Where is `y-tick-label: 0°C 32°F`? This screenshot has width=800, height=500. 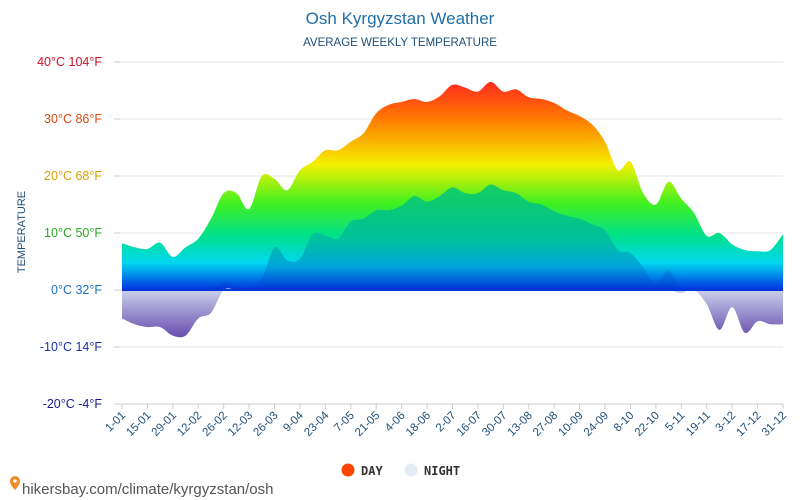 y-tick-label: 0°C 32°F is located at coordinates (76, 290).